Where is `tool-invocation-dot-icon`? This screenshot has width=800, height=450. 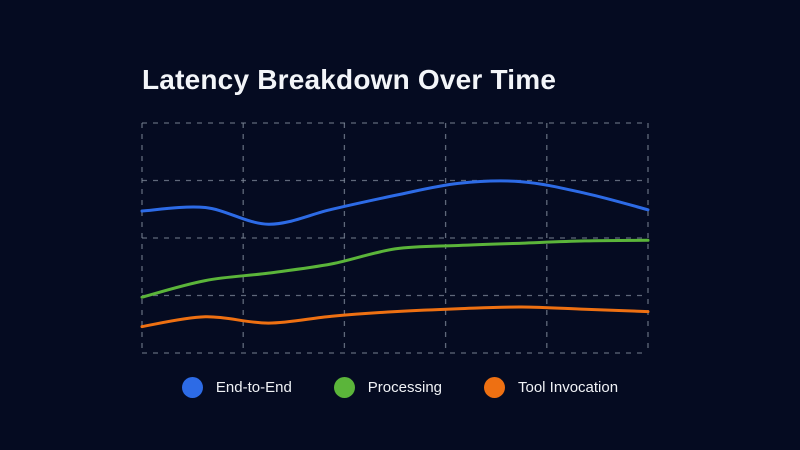 tool-invocation-dot-icon is located at coordinates (494, 387).